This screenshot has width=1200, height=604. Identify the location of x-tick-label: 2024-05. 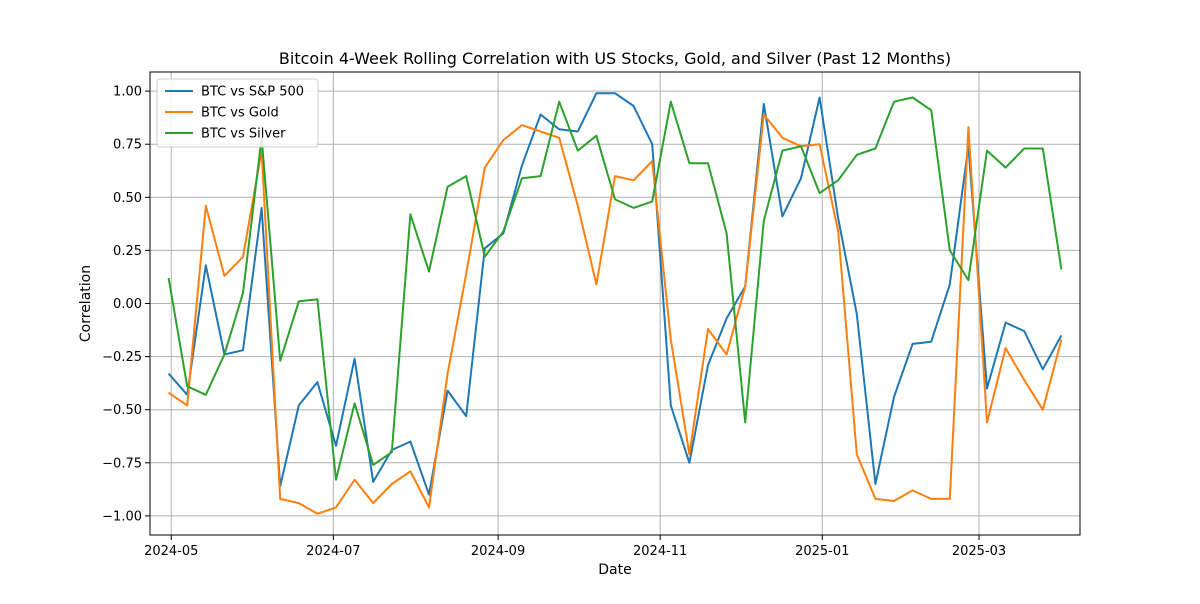
(171, 551).